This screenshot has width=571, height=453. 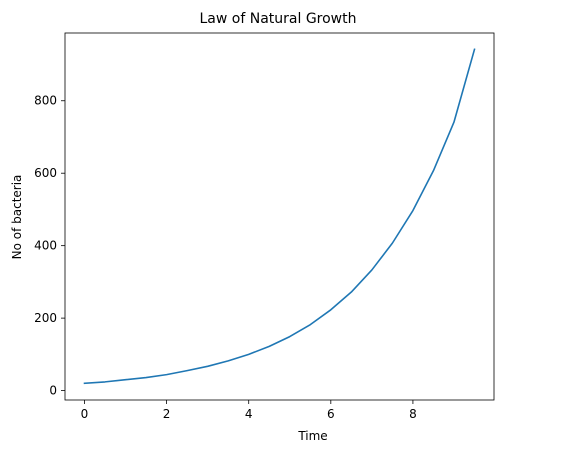 What do you see at coordinates (45, 101) in the screenshot?
I see `y-tick-label: 800` at bounding box center [45, 101].